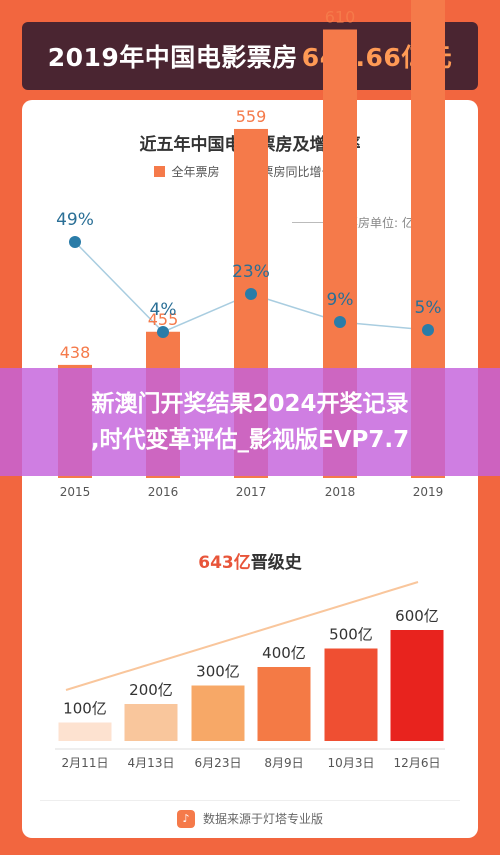 Image resolution: width=500 pixels, height=855 pixels. I want to click on legend-item-box-office: 全年票房, so click(187, 171).